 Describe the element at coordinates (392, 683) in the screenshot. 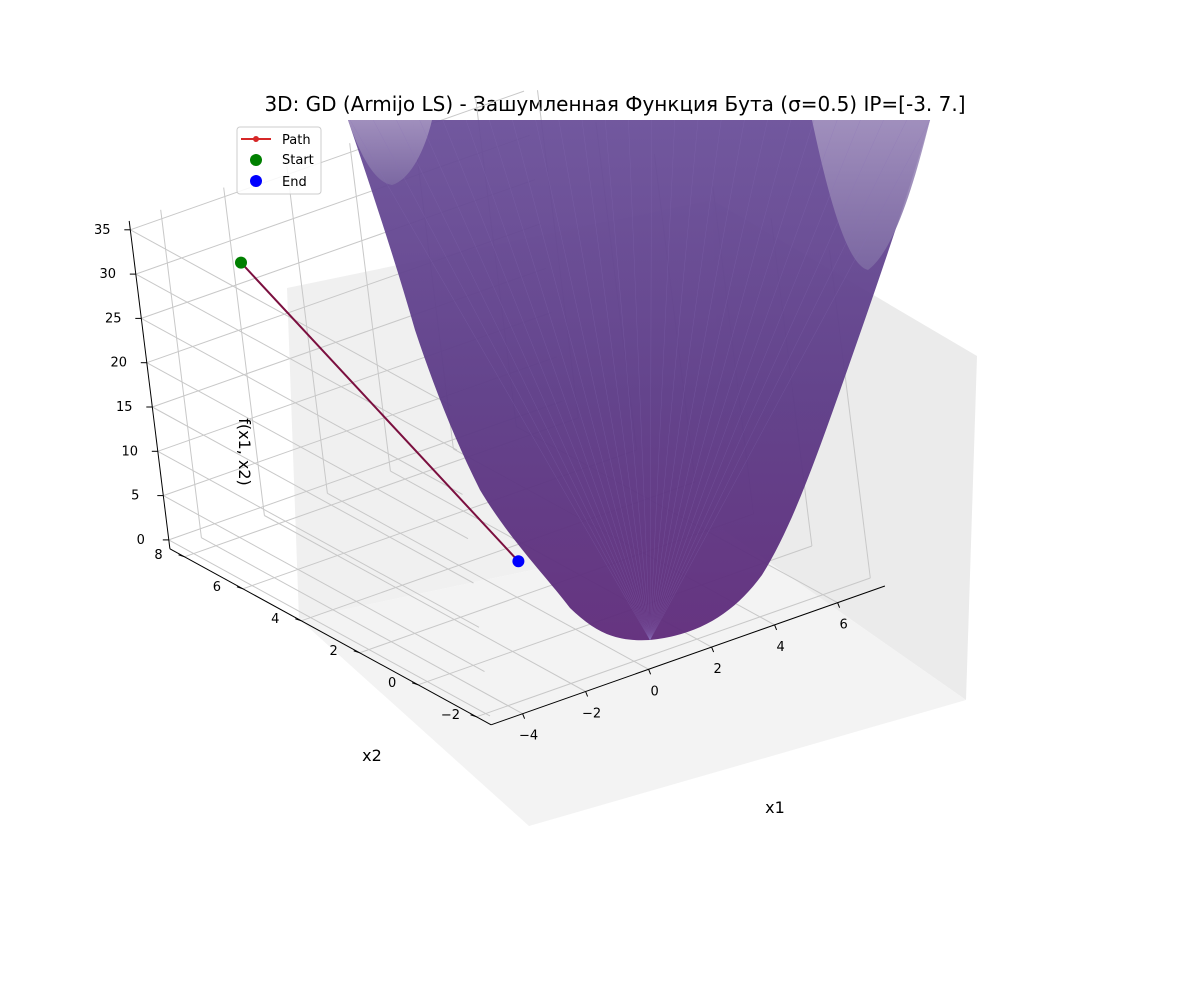

I see `y-tick-label: 0` at that location.